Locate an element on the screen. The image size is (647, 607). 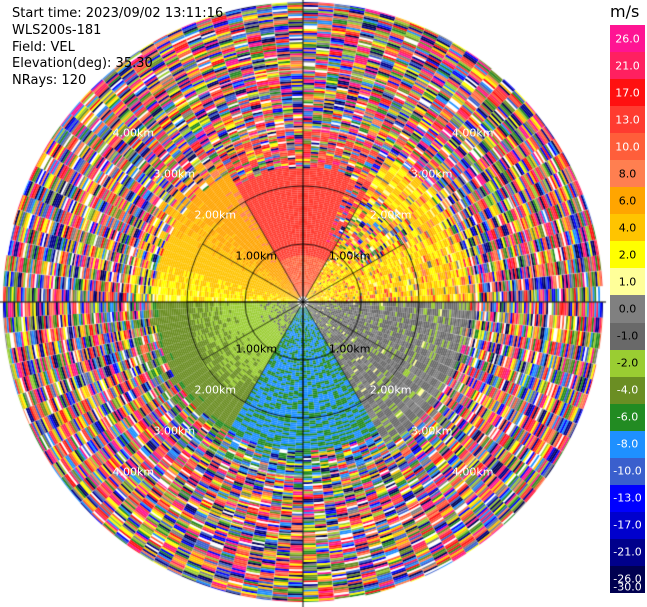
colorbar-tick-label: -17.0 is located at coordinates (627, 525).